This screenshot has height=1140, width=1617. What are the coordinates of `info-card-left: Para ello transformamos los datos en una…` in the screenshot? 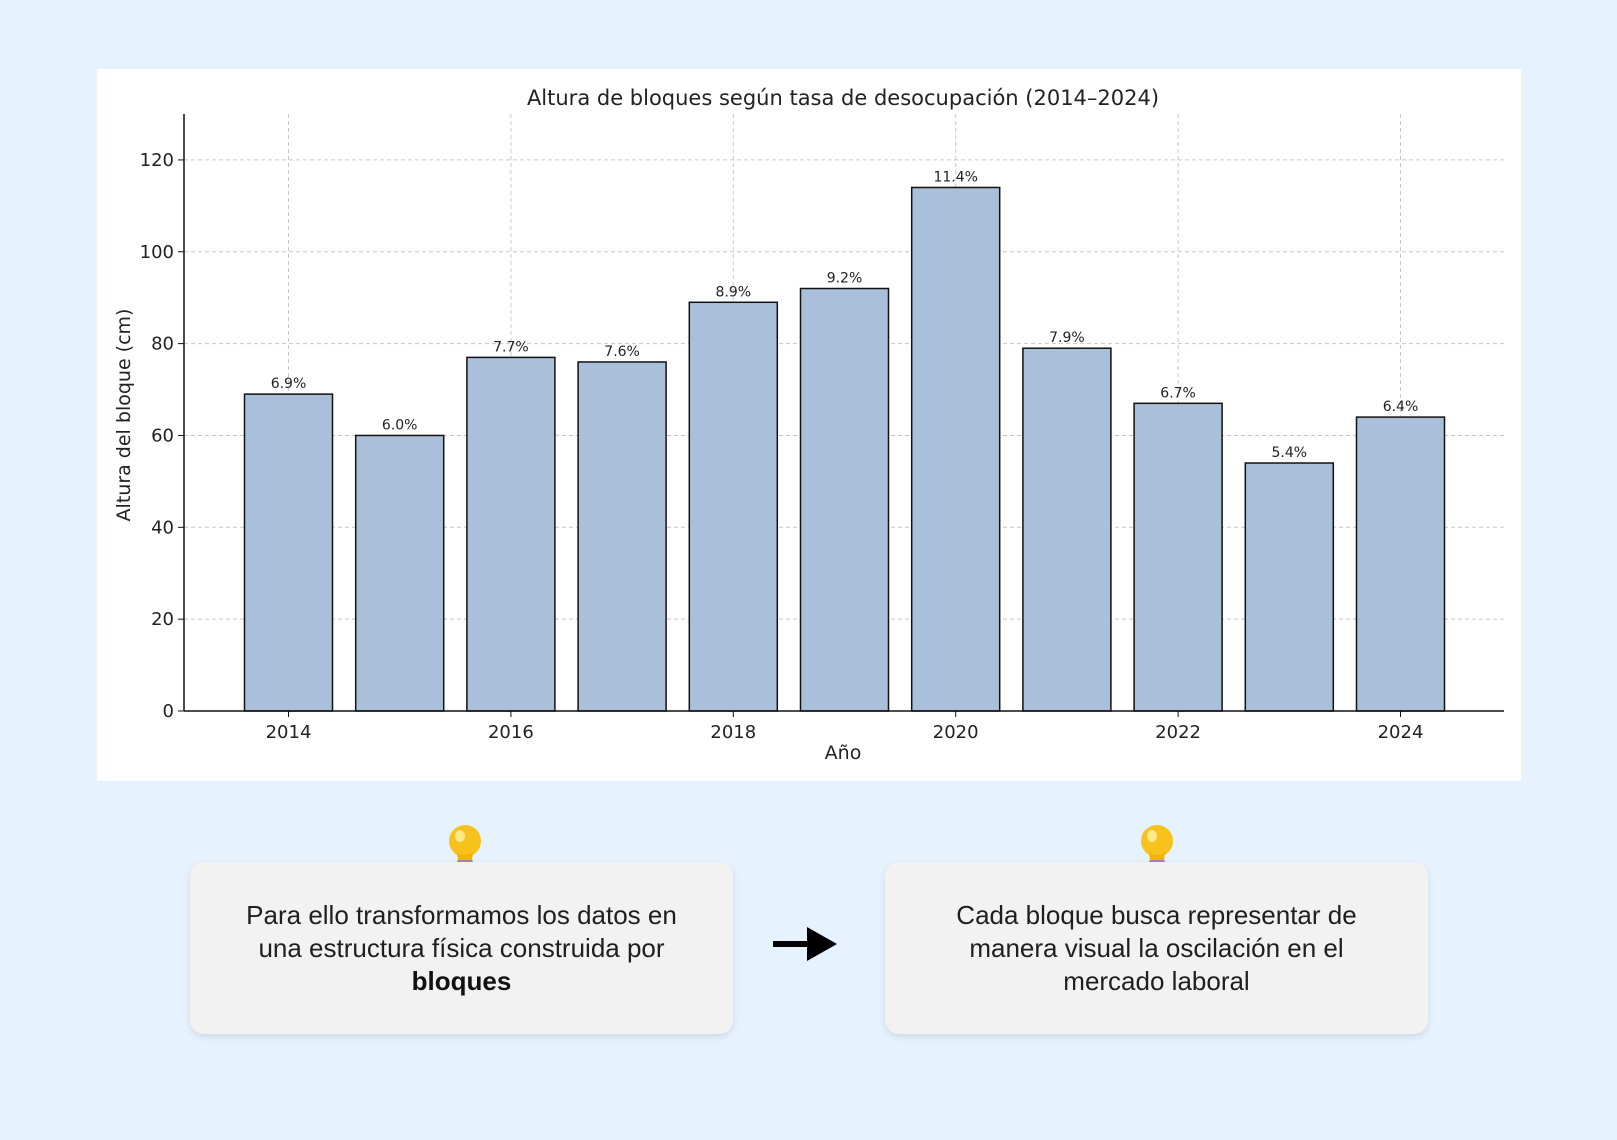 It's located at (461, 948).